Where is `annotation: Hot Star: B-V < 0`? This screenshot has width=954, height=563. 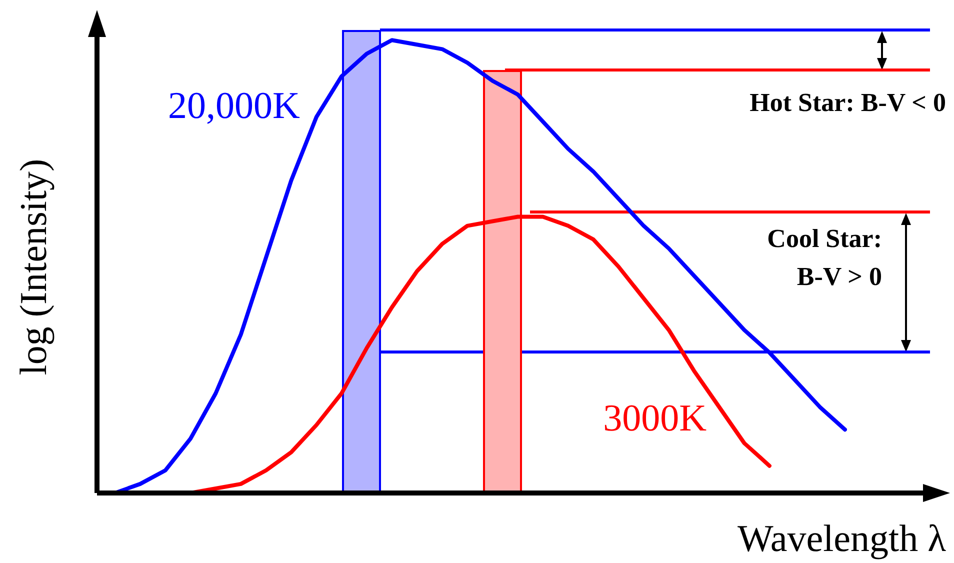 annotation: Hot Star: B-V < 0 is located at coordinates (848, 103).